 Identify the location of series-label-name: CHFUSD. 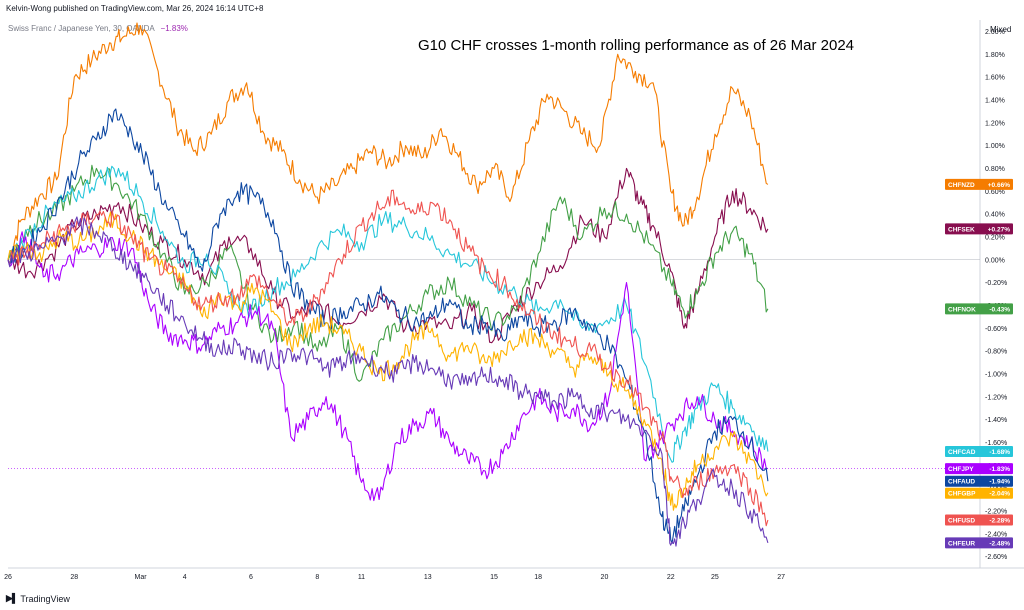
(961, 521).